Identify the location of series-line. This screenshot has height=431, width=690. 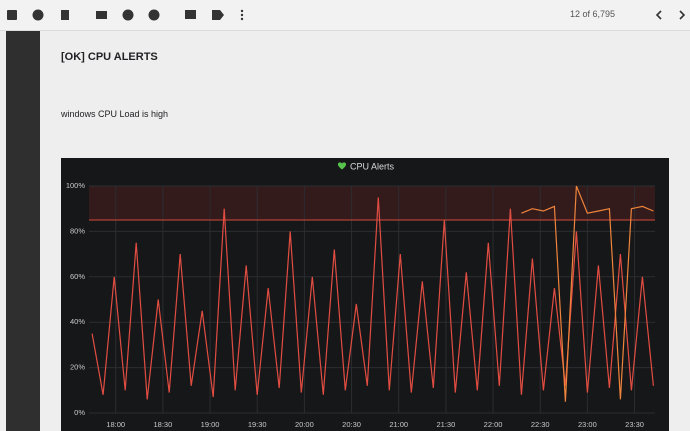
(587, 293).